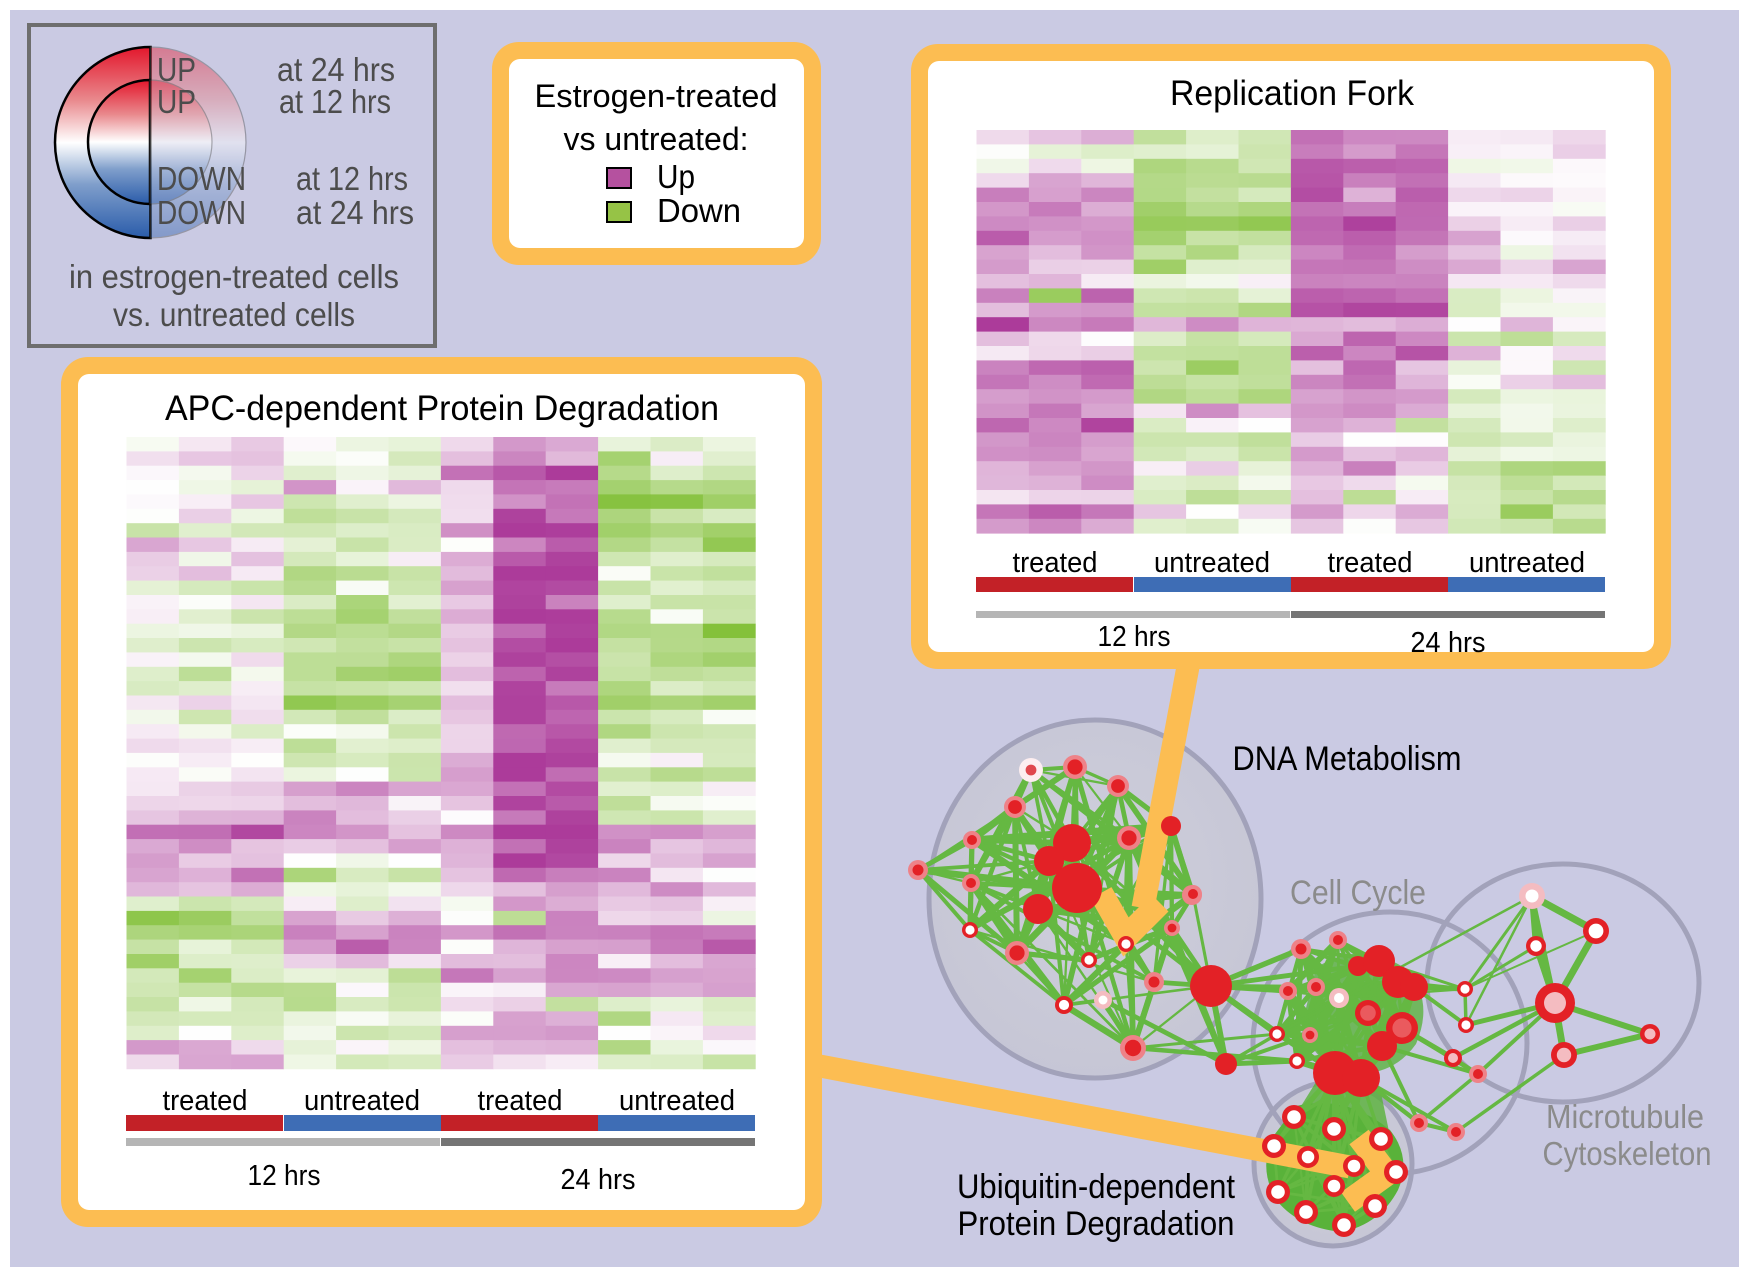 The image size is (1750, 1284). Describe the element at coordinates (1358, 893) in the screenshot. I see `svg-text: Cell Cycle` at that location.